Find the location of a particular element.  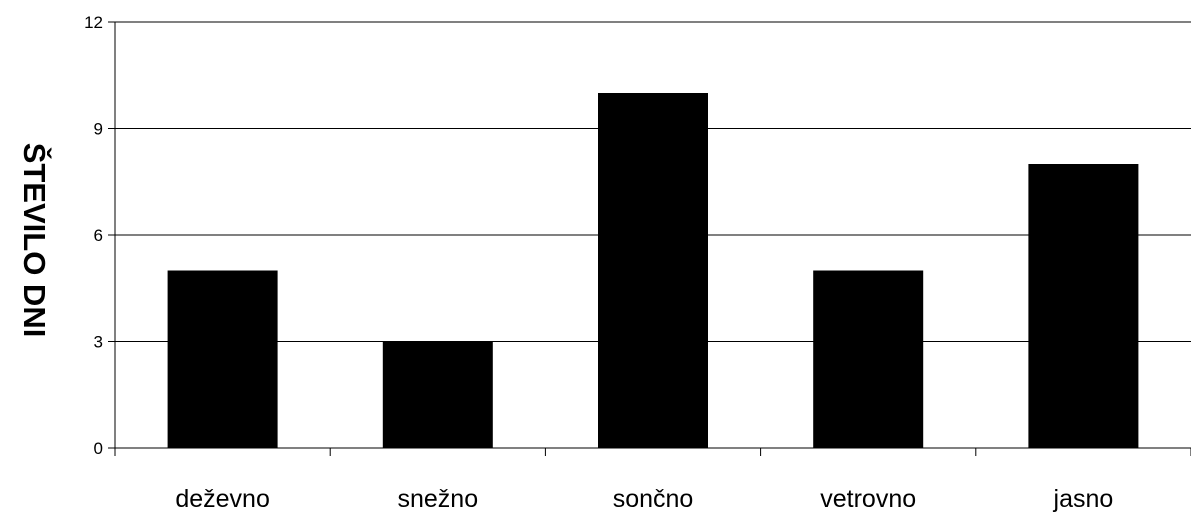

category-label: vetrovno is located at coordinates (868, 499).